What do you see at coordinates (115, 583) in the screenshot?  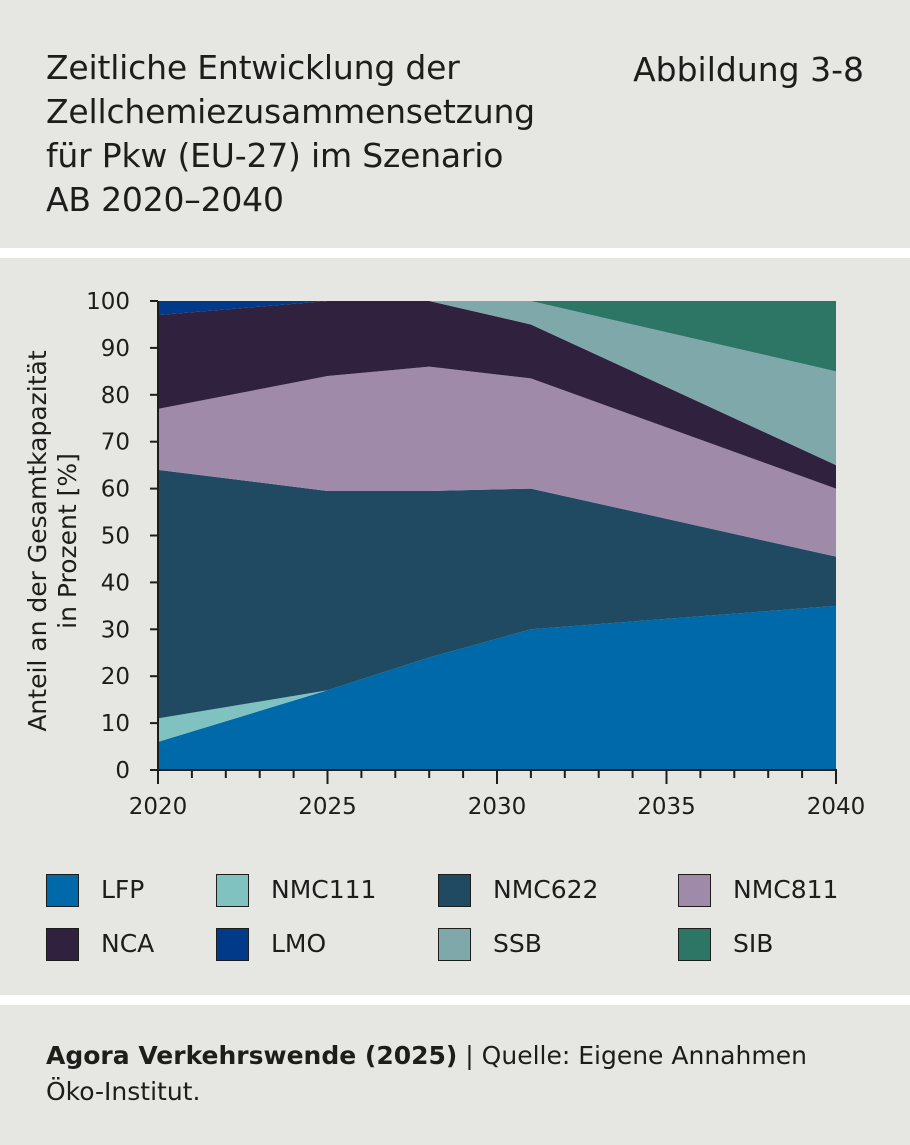 I see `y-tick-label: 40` at bounding box center [115, 583].